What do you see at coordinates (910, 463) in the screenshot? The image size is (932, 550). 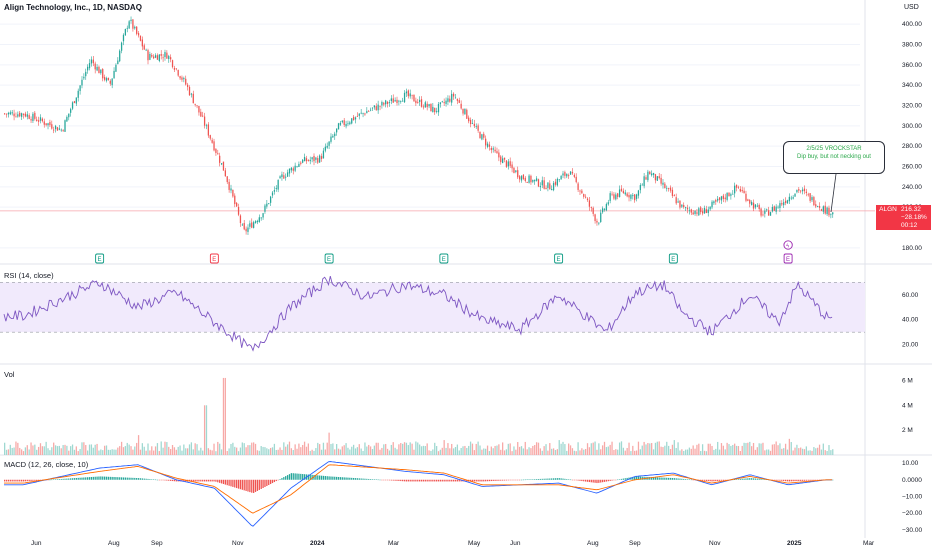 I see `macd-axis-label: 10.00` at bounding box center [910, 463].